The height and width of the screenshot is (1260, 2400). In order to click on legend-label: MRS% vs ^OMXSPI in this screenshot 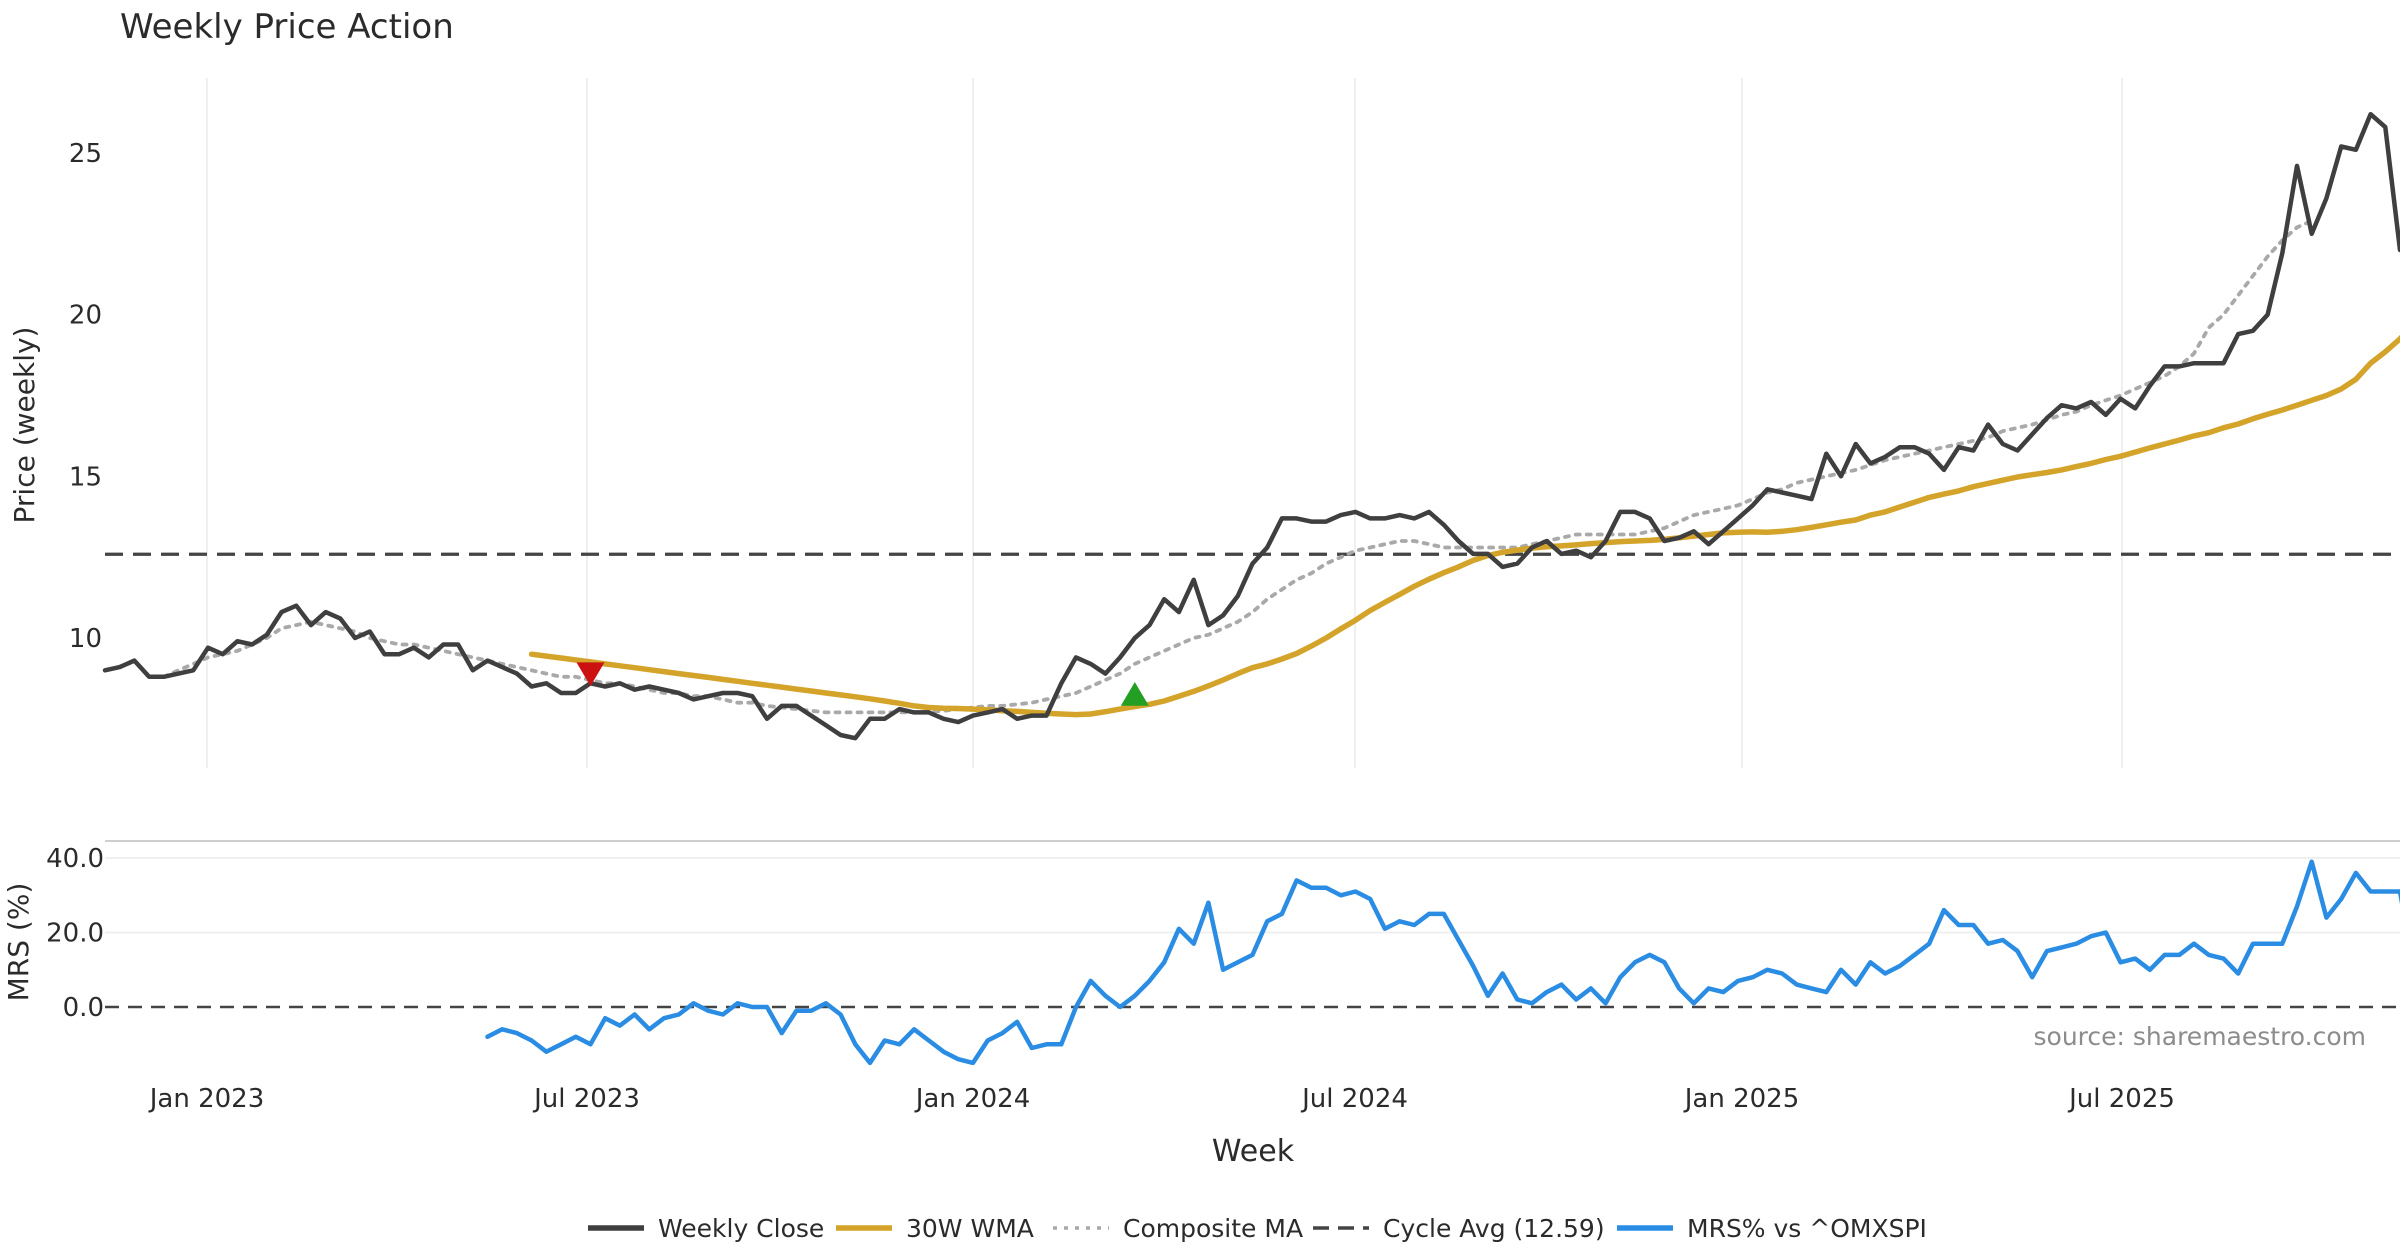, I will do `click(1807, 1228)`.